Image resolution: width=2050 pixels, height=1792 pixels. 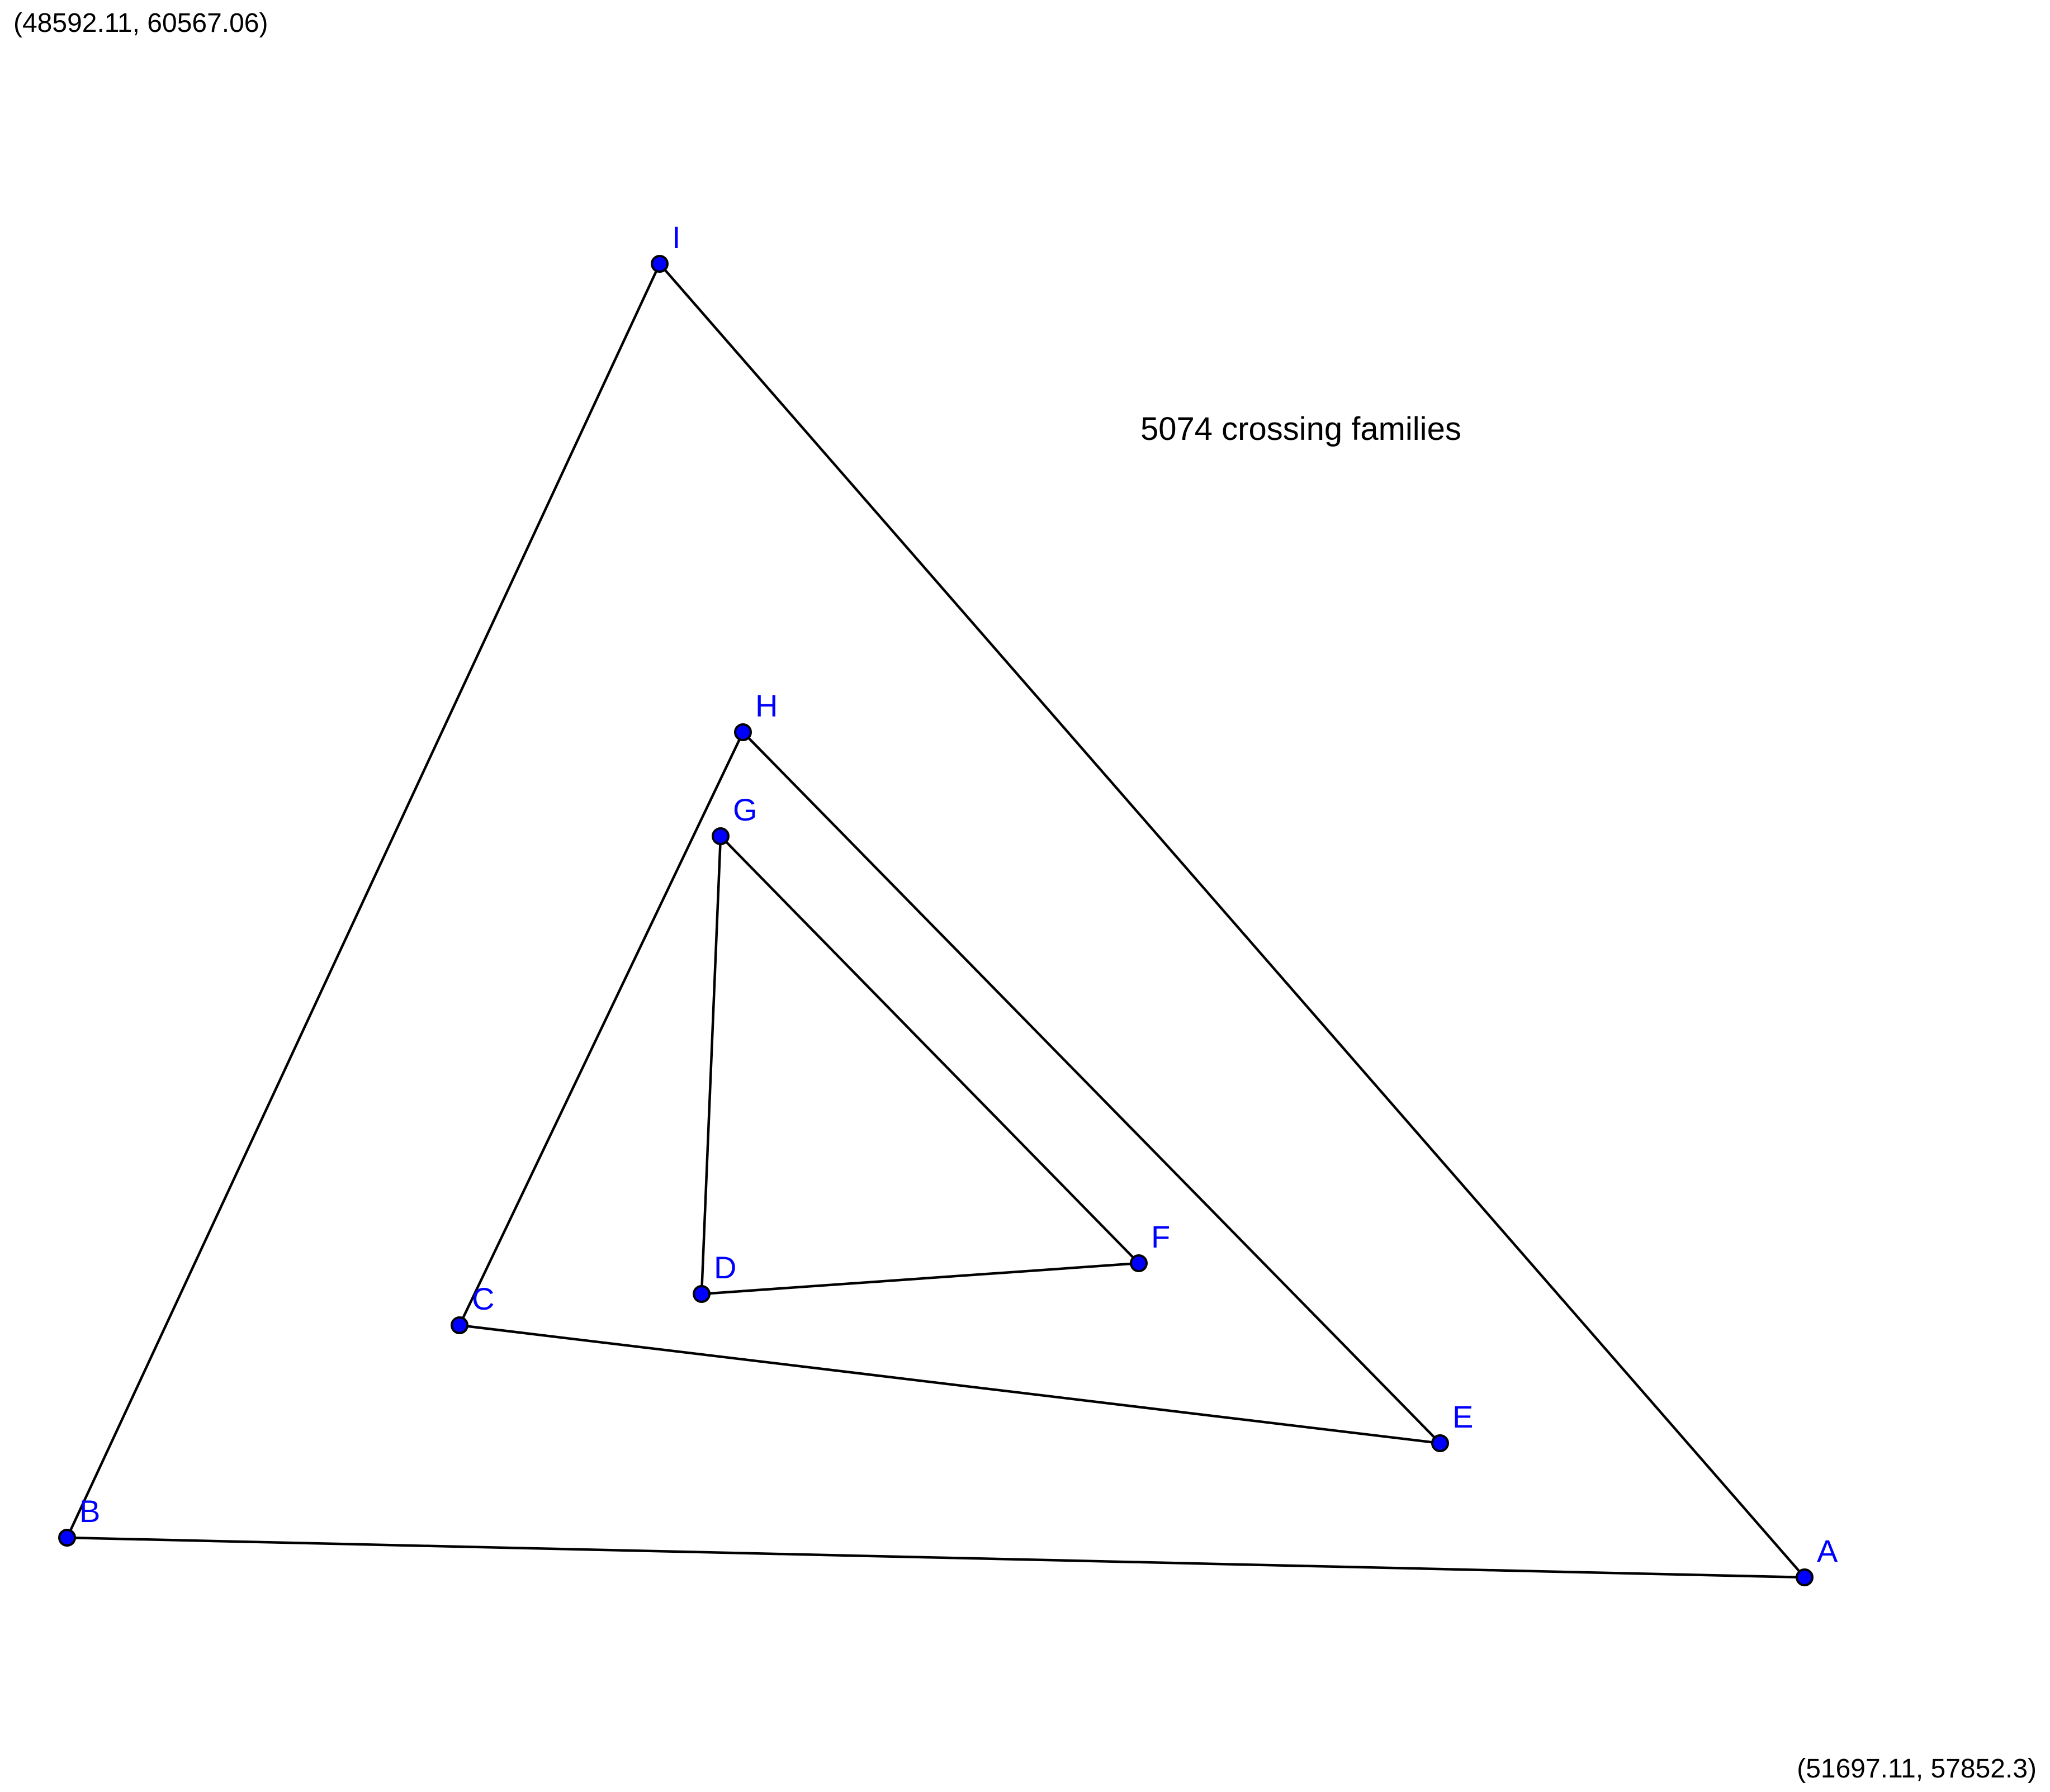 What do you see at coordinates (920, 1279) in the screenshot?
I see `edge-F-D` at bounding box center [920, 1279].